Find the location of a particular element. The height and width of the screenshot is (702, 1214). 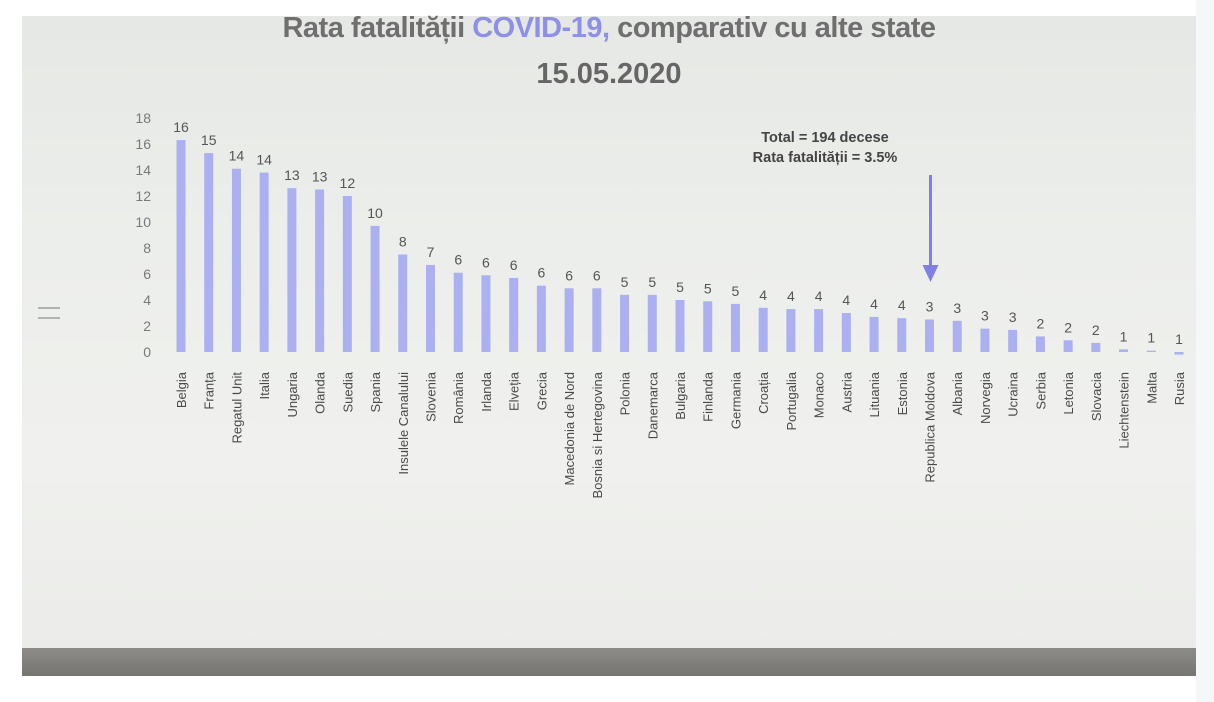

x-tick-label: Danemarca is located at coordinates (652, 405).